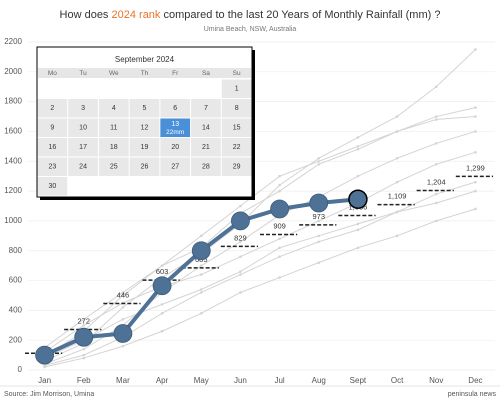 This screenshot has height=401, width=500. I want to click on day-label: 18, so click(114, 147).